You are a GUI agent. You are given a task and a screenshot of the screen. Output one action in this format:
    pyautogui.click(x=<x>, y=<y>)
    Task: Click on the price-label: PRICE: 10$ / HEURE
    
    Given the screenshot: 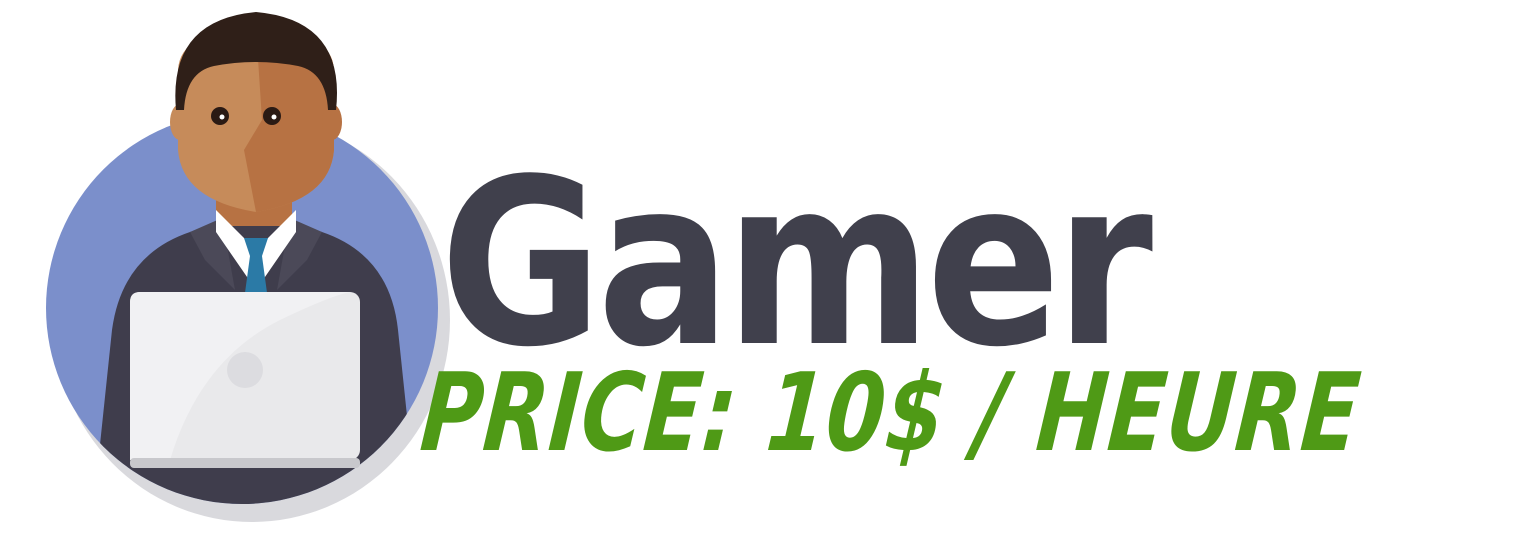 What is the action you would take?
    pyautogui.click(x=891, y=413)
    